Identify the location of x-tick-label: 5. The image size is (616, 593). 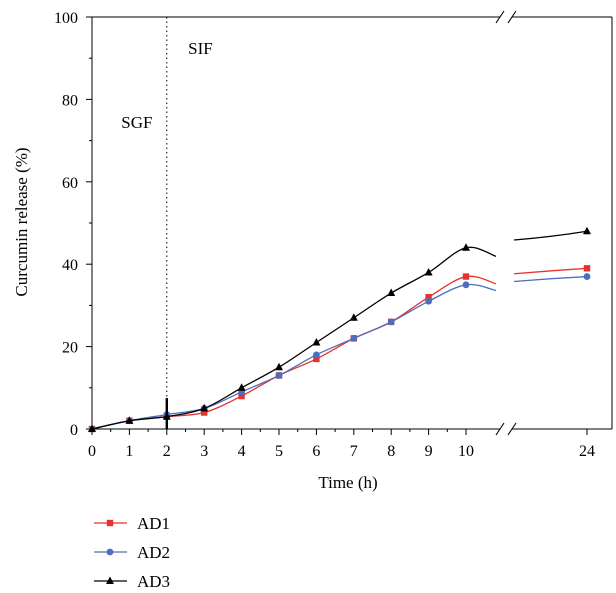
(279, 451).